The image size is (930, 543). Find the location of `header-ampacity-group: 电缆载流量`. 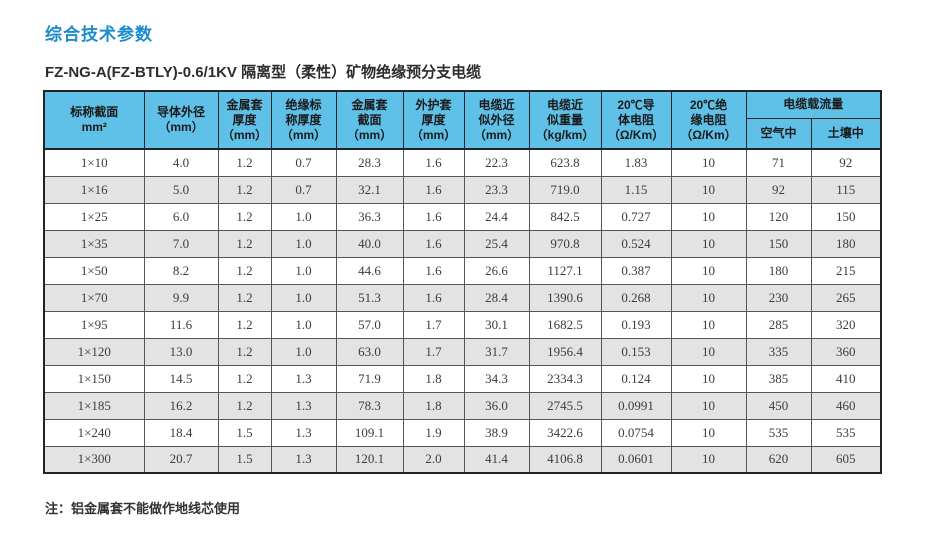

header-ampacity-group: 电缆载流量 is located at coordinates (813, 104).